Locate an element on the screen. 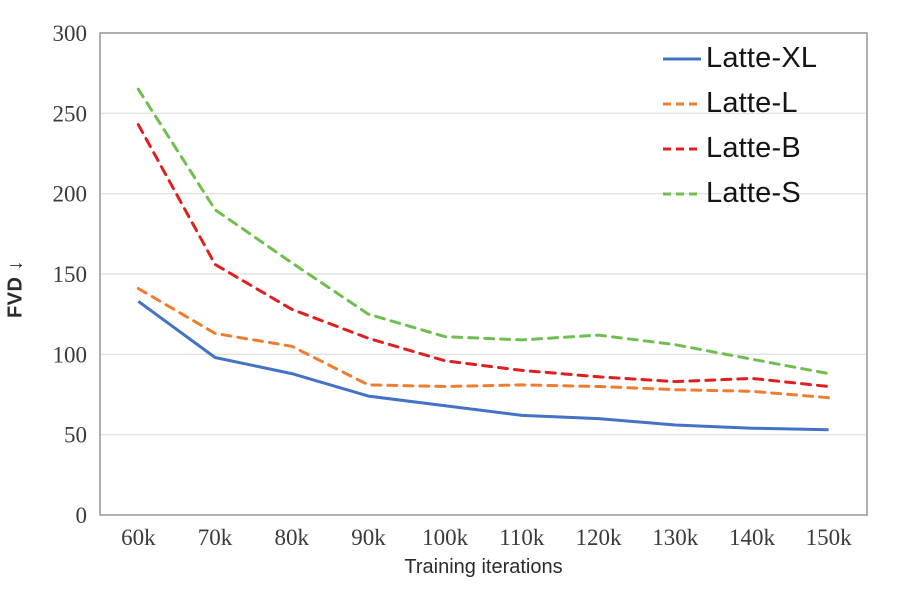  y-tick-label: 250 is located at coordinates (70, 113).